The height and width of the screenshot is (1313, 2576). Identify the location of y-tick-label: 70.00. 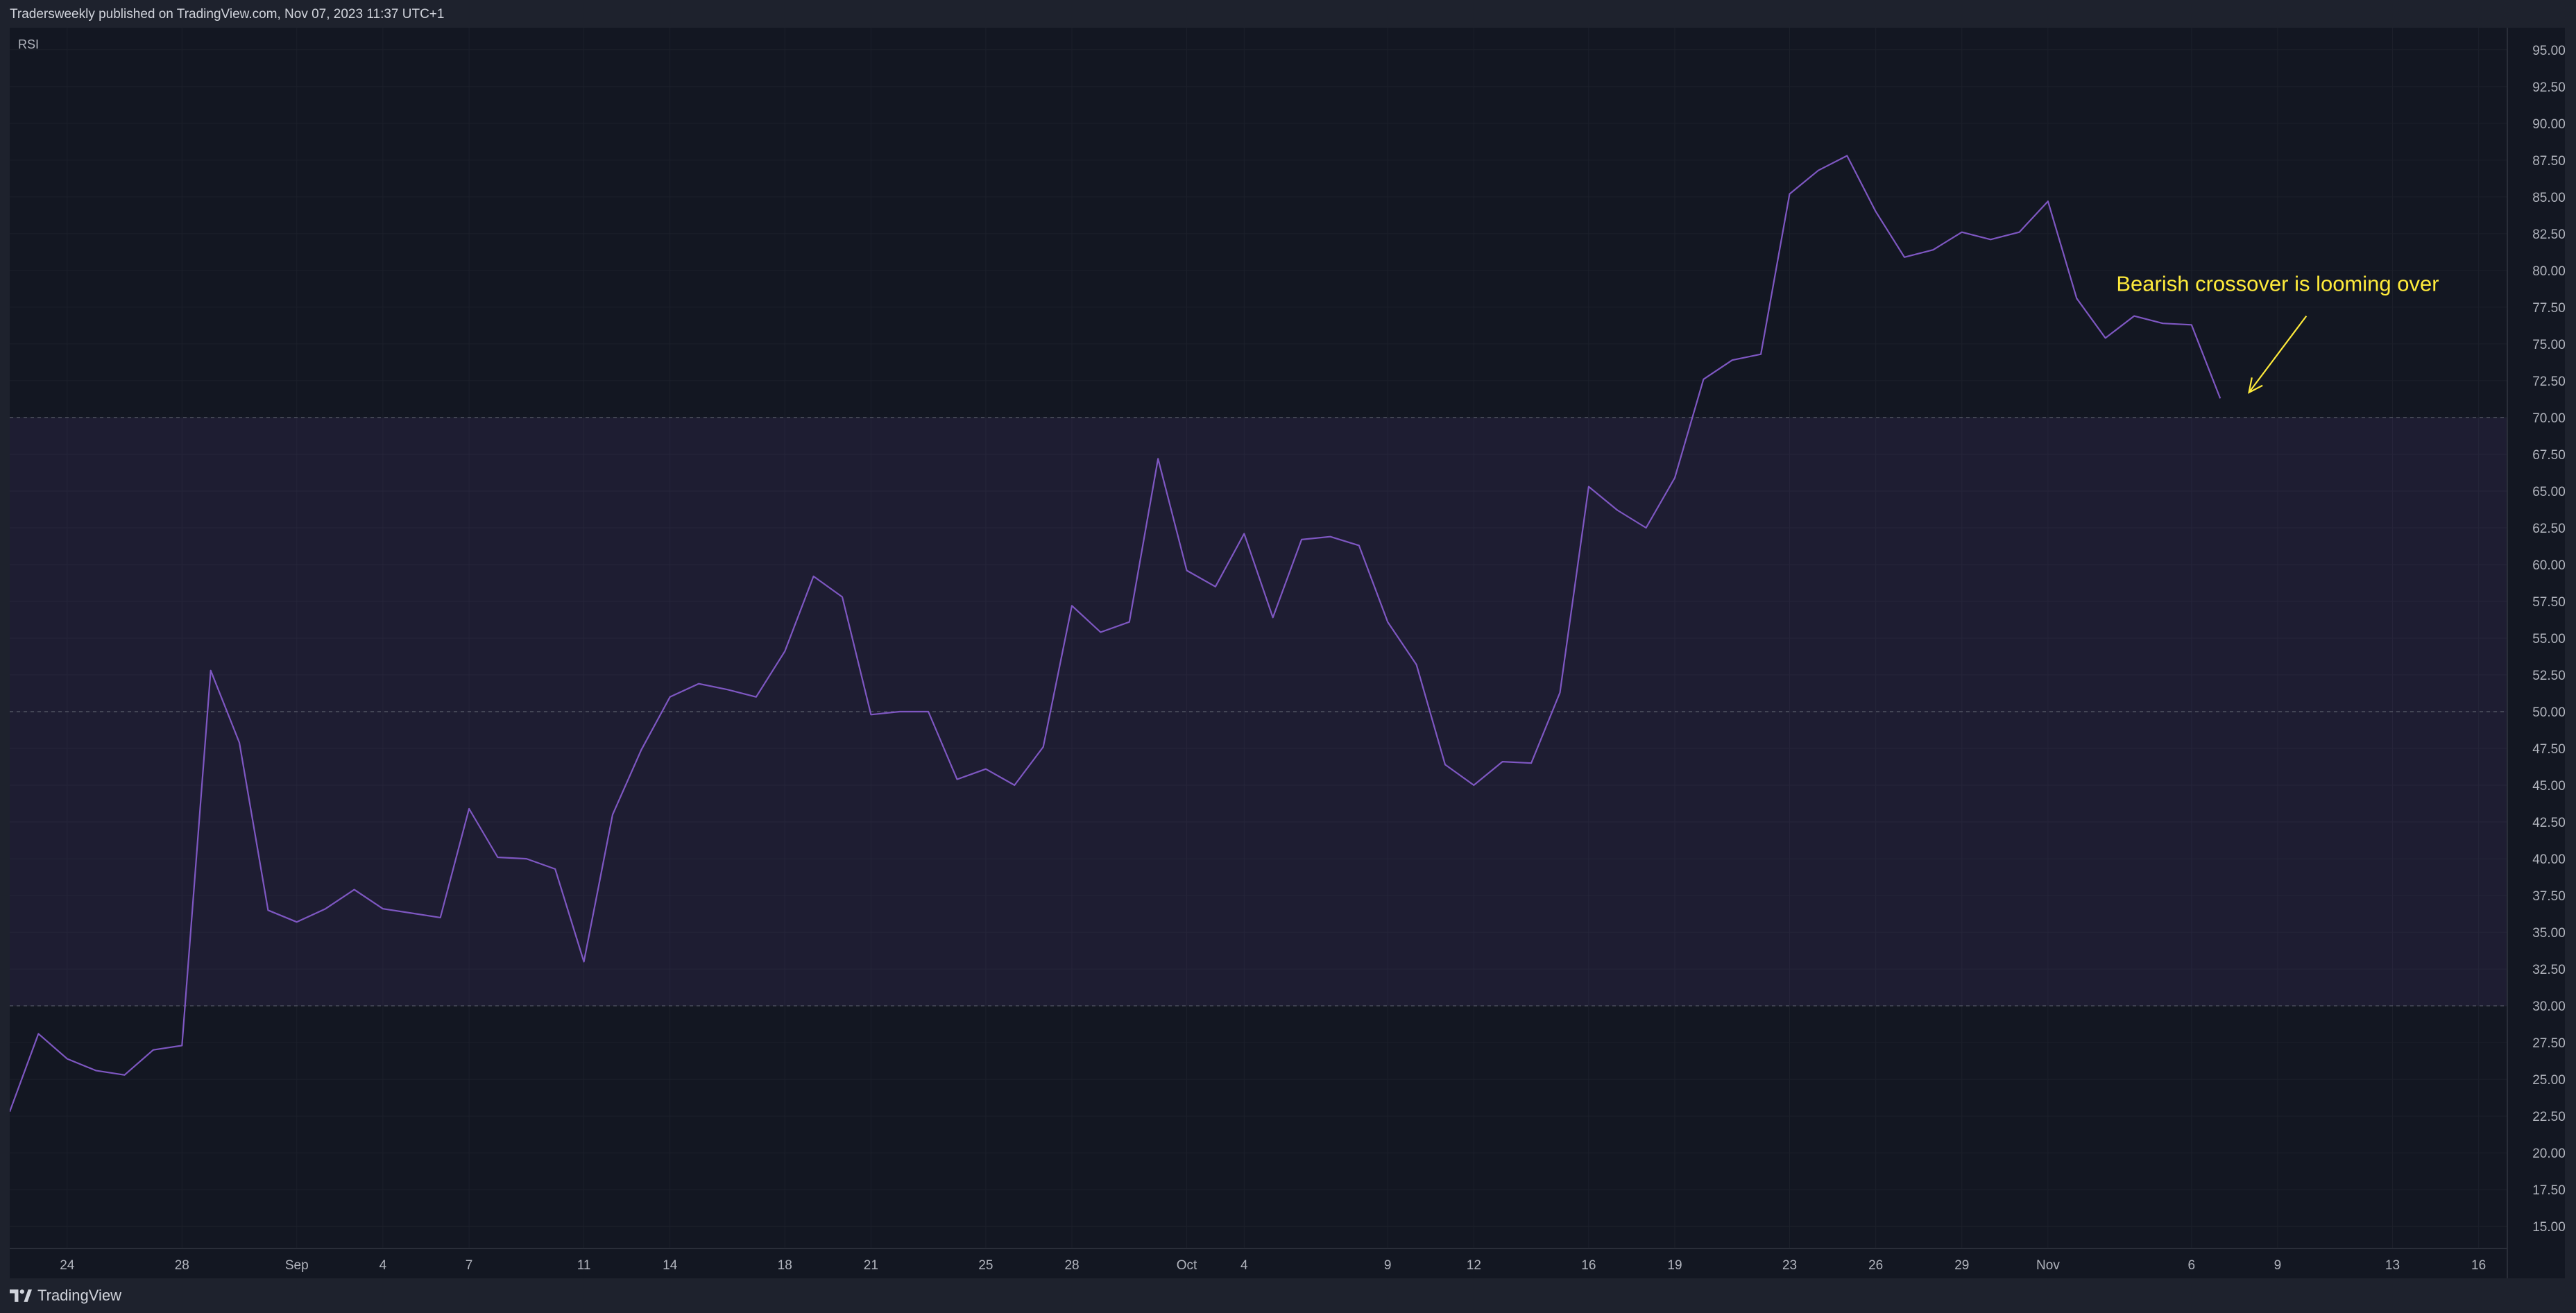
(2548, 418).